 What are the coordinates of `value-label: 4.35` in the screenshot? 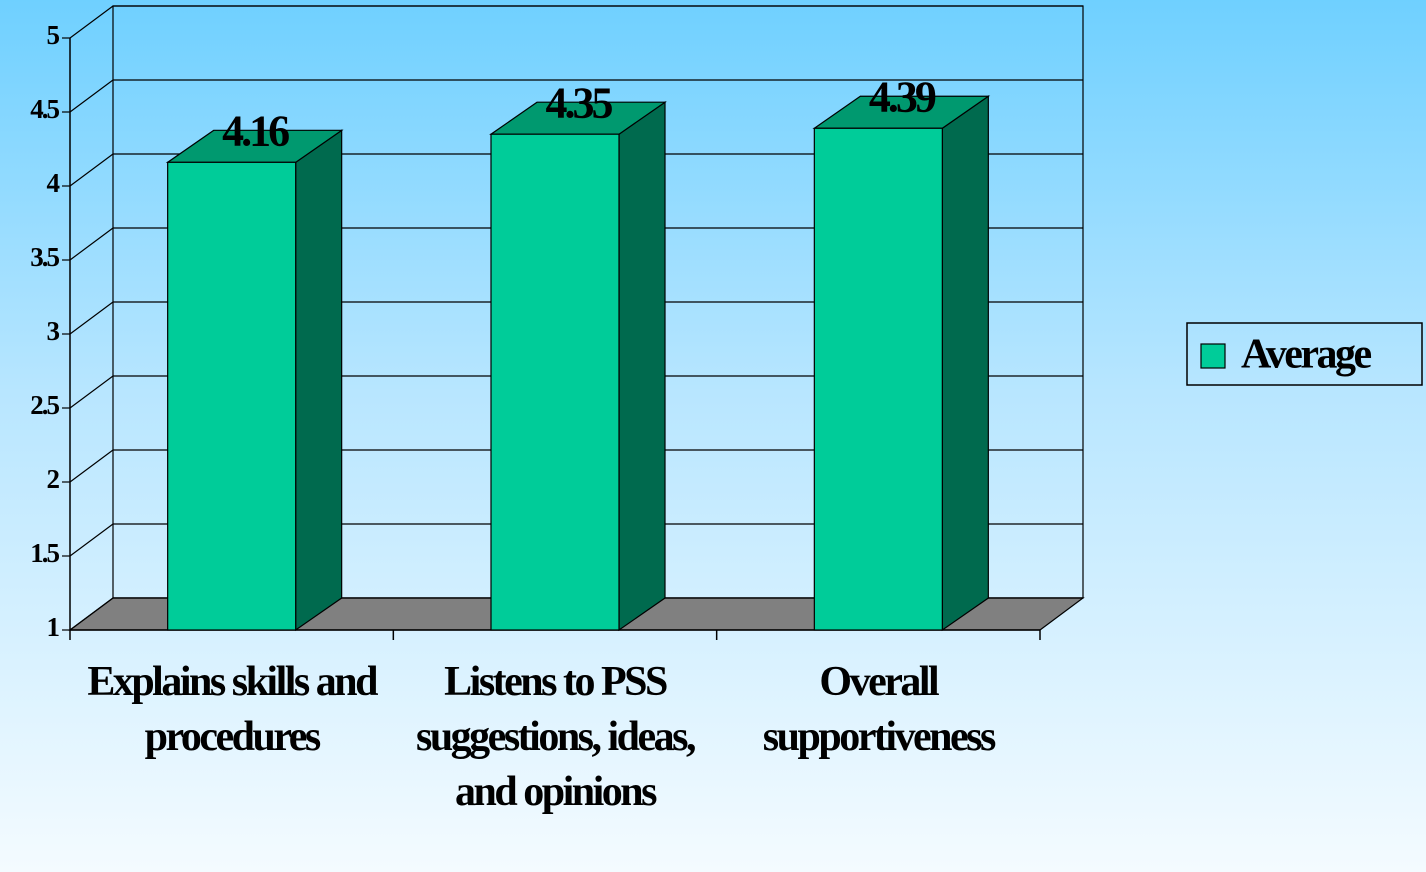 It's located at (579, 102).